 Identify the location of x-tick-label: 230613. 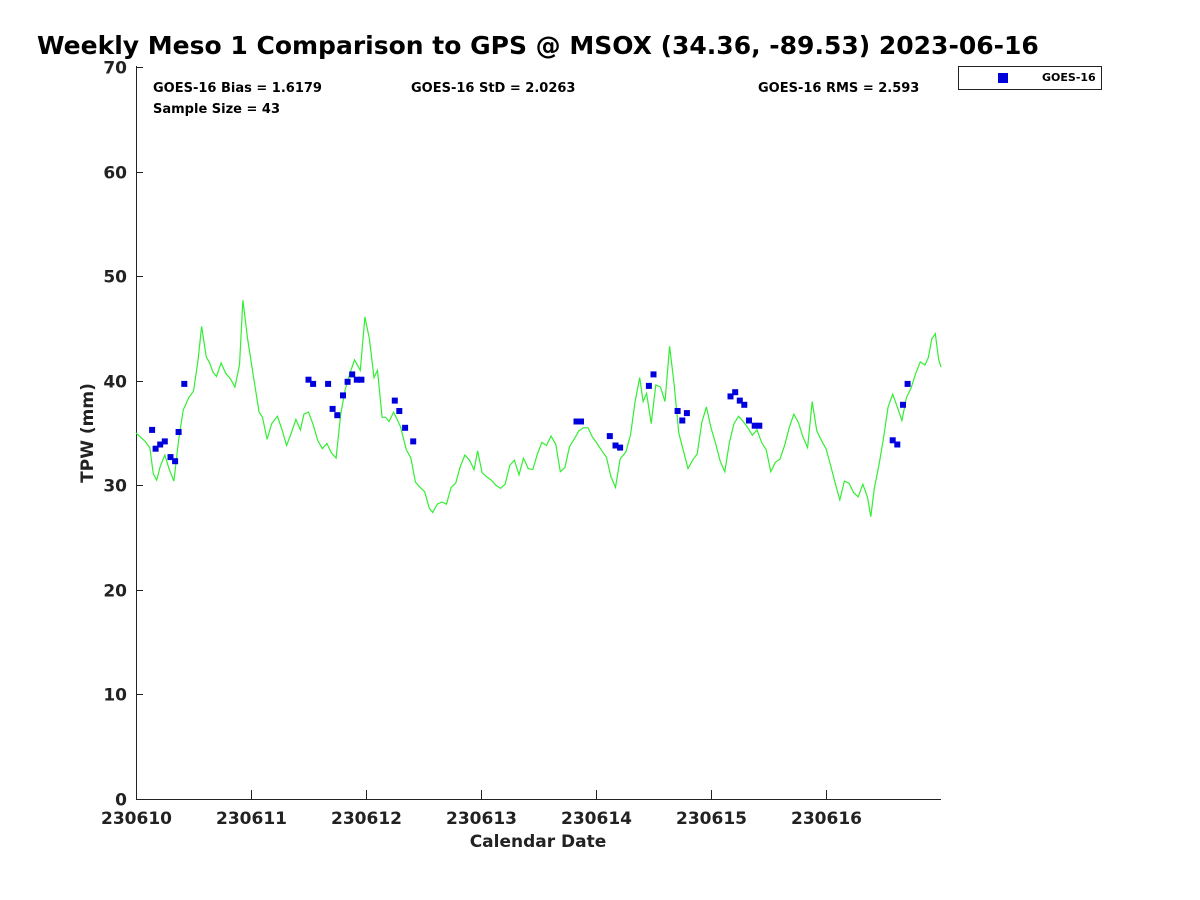
(481, 819).